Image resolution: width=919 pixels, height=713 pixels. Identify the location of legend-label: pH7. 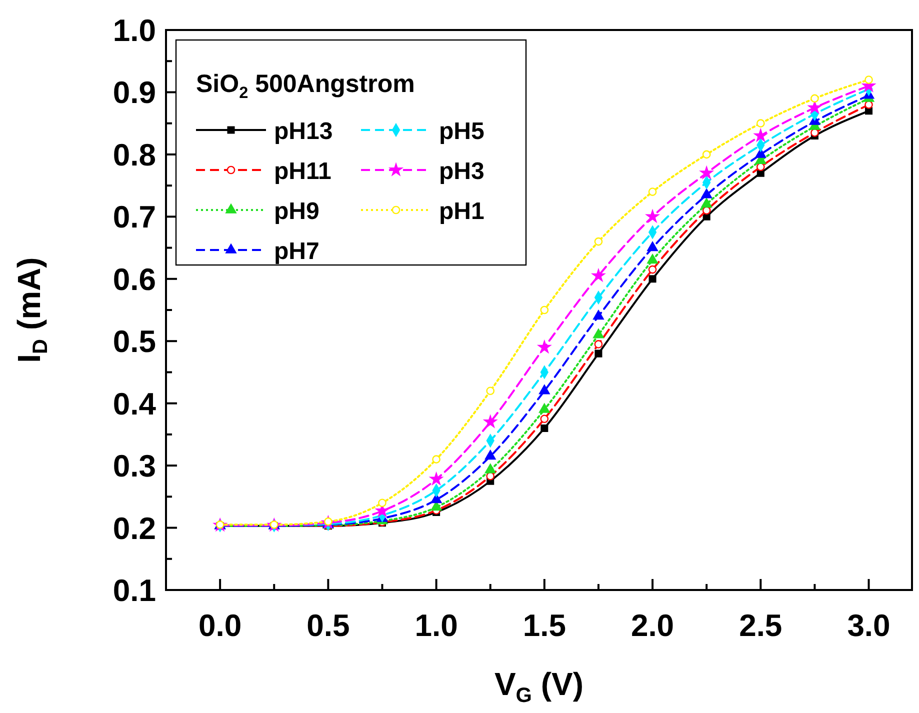
(297, 251).